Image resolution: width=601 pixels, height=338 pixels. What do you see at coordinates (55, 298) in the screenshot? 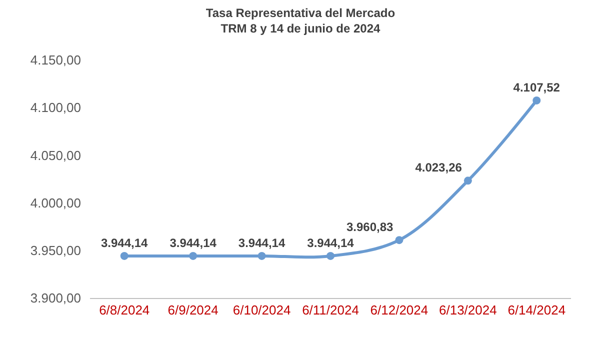
I see `y-tick-label: 3.900,00` at bounding box center [55, 298].